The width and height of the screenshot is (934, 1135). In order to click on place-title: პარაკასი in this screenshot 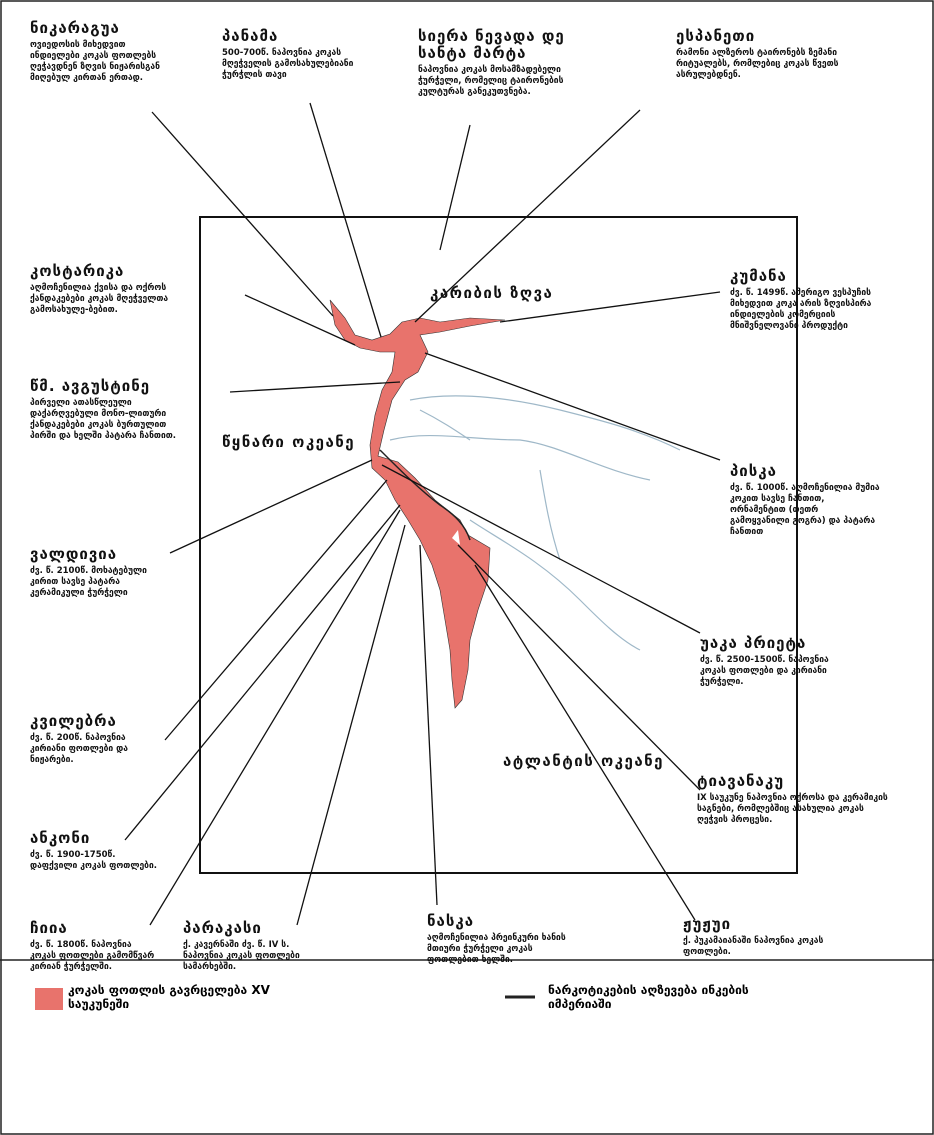, I will do `click(222, 928)`.